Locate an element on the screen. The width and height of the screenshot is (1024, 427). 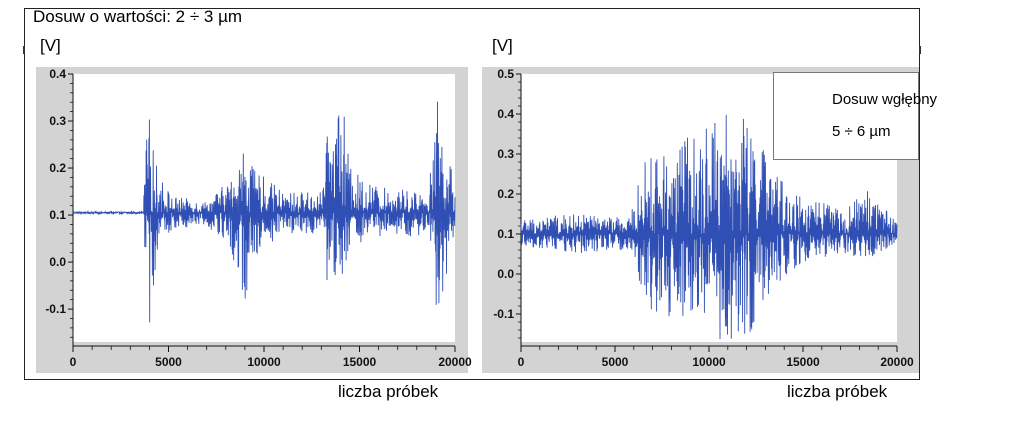
left-y-unit-label: [V] is located at coordinates (50, 45).